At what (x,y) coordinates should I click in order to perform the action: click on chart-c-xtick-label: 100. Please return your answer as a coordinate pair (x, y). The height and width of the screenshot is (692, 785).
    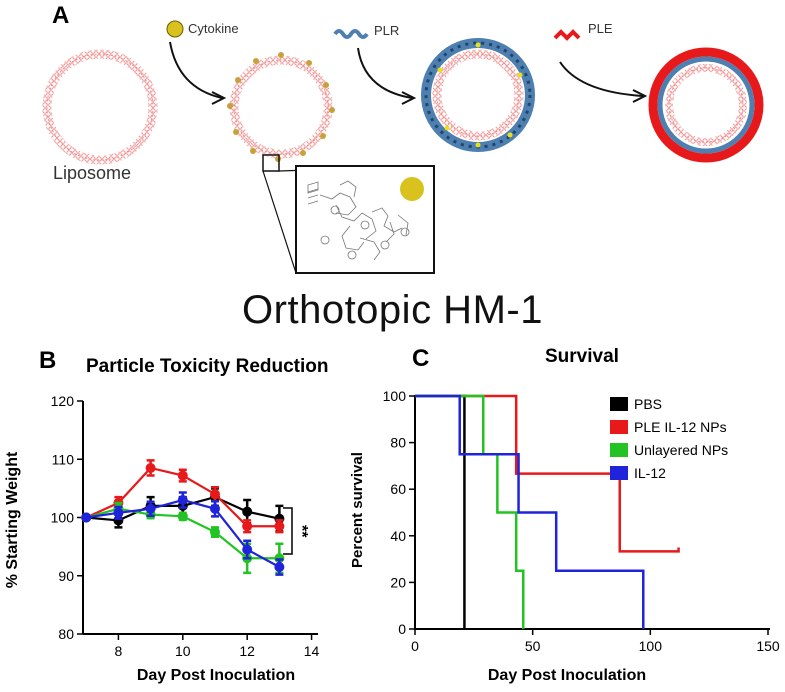
    Looking at the image, I should click on (651, 646).